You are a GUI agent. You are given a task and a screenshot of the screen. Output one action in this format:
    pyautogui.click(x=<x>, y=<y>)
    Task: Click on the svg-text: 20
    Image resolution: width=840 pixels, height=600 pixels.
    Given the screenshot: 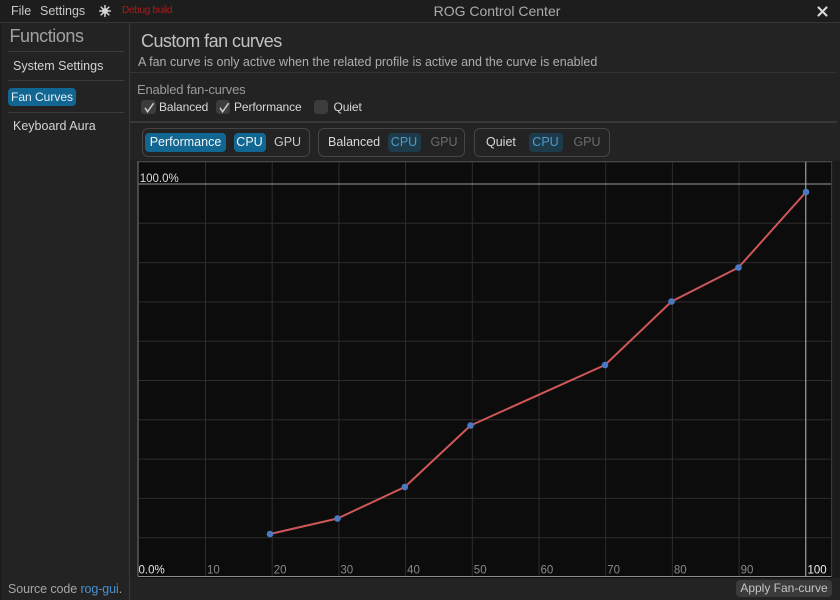 What is the action you would take?
    pyautogui.click(x=280, y=571)
    